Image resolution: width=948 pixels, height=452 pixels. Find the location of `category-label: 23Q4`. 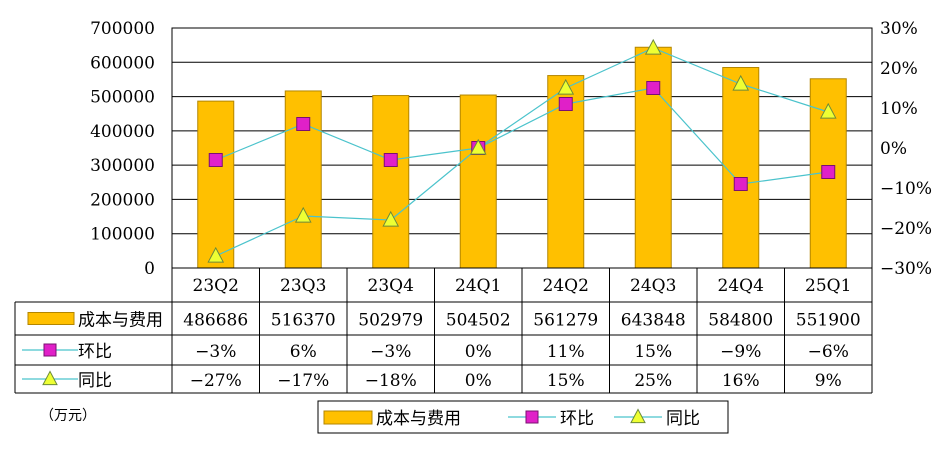

category-label: 23Q4 is located at coordinates (391, 286).